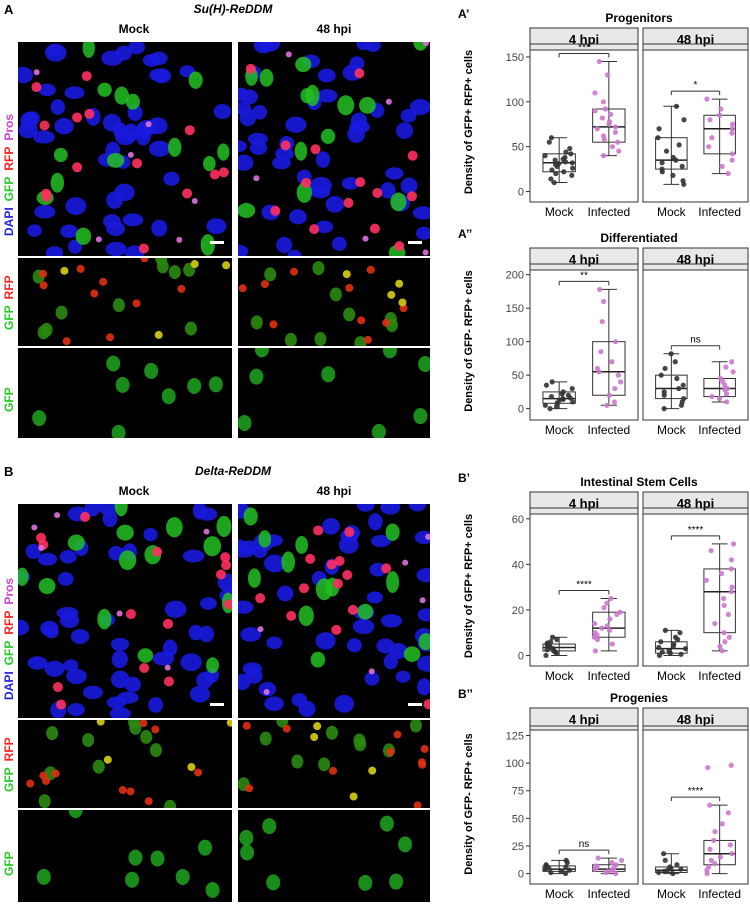 This screenshot has height=904, width=750. Describe the element at coordinates (584, 47) in the screenshot. I see `significance-label: ***` at that location.